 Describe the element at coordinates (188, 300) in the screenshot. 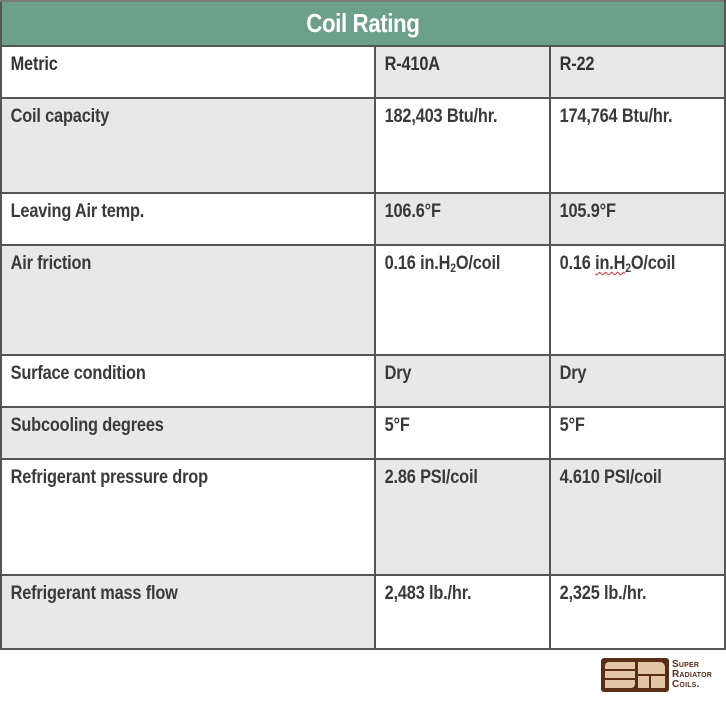

I see `metric-cell: Air friction` at that location.